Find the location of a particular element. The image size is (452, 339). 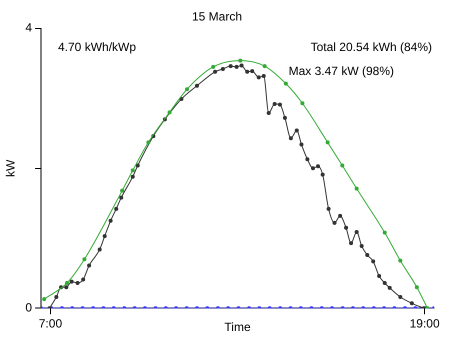

y-tick-label: 4 is located at coordinates (28, 27).